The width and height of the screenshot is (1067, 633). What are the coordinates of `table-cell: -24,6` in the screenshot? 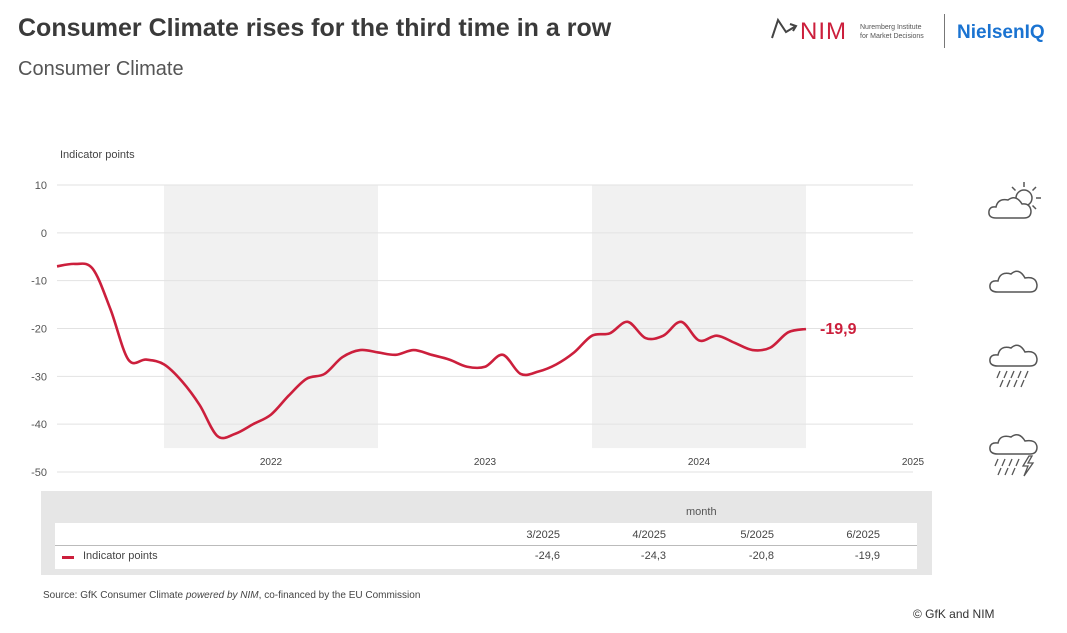 It's located at (547, 556).